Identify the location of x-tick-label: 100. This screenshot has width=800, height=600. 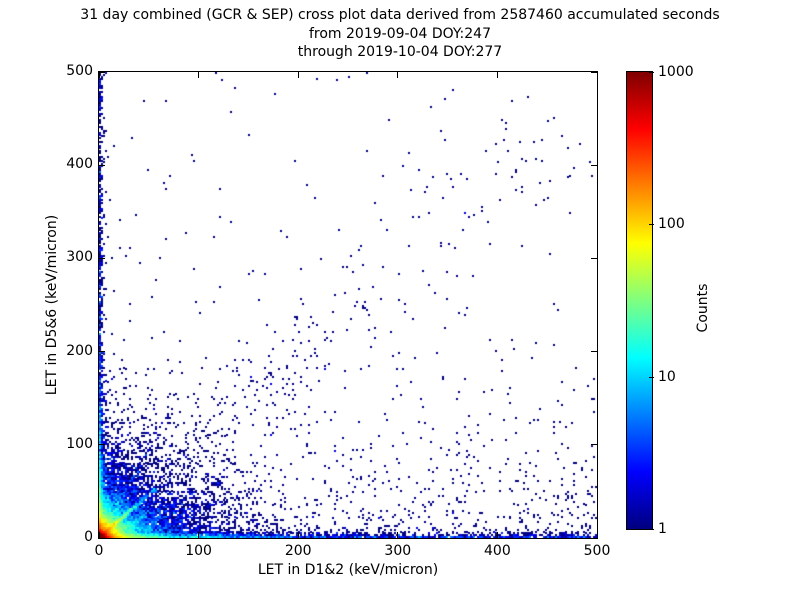
(198, 551).